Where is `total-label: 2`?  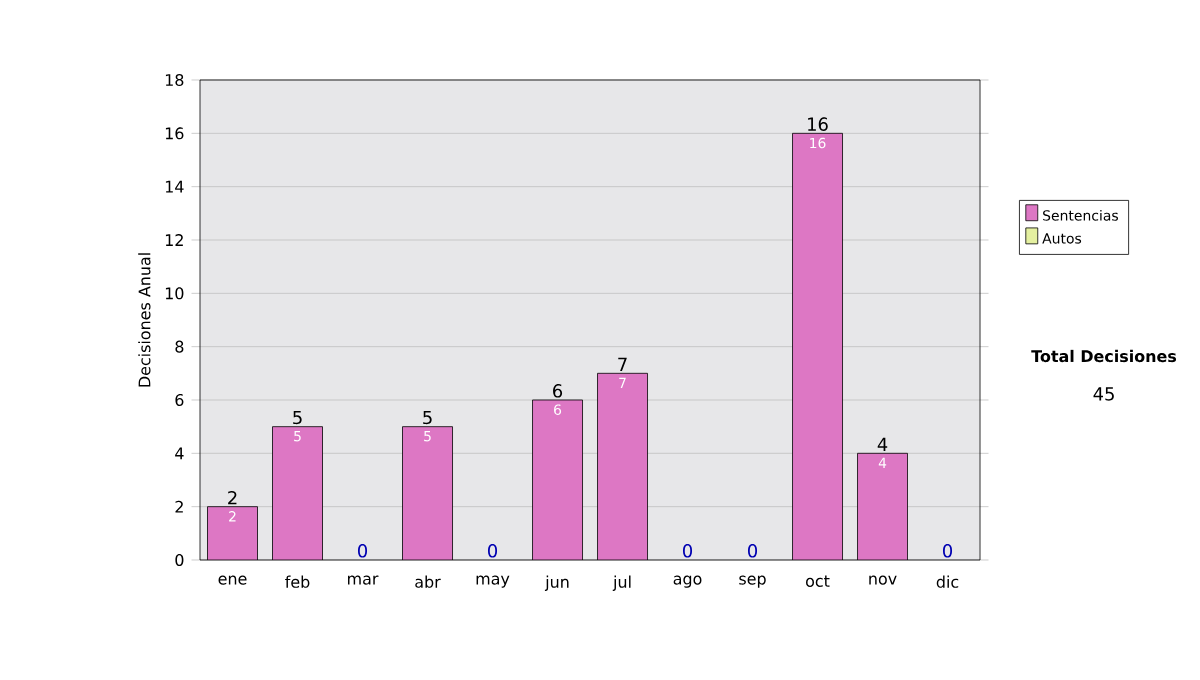
total-label: 2 is located at coordinates (232, 497).